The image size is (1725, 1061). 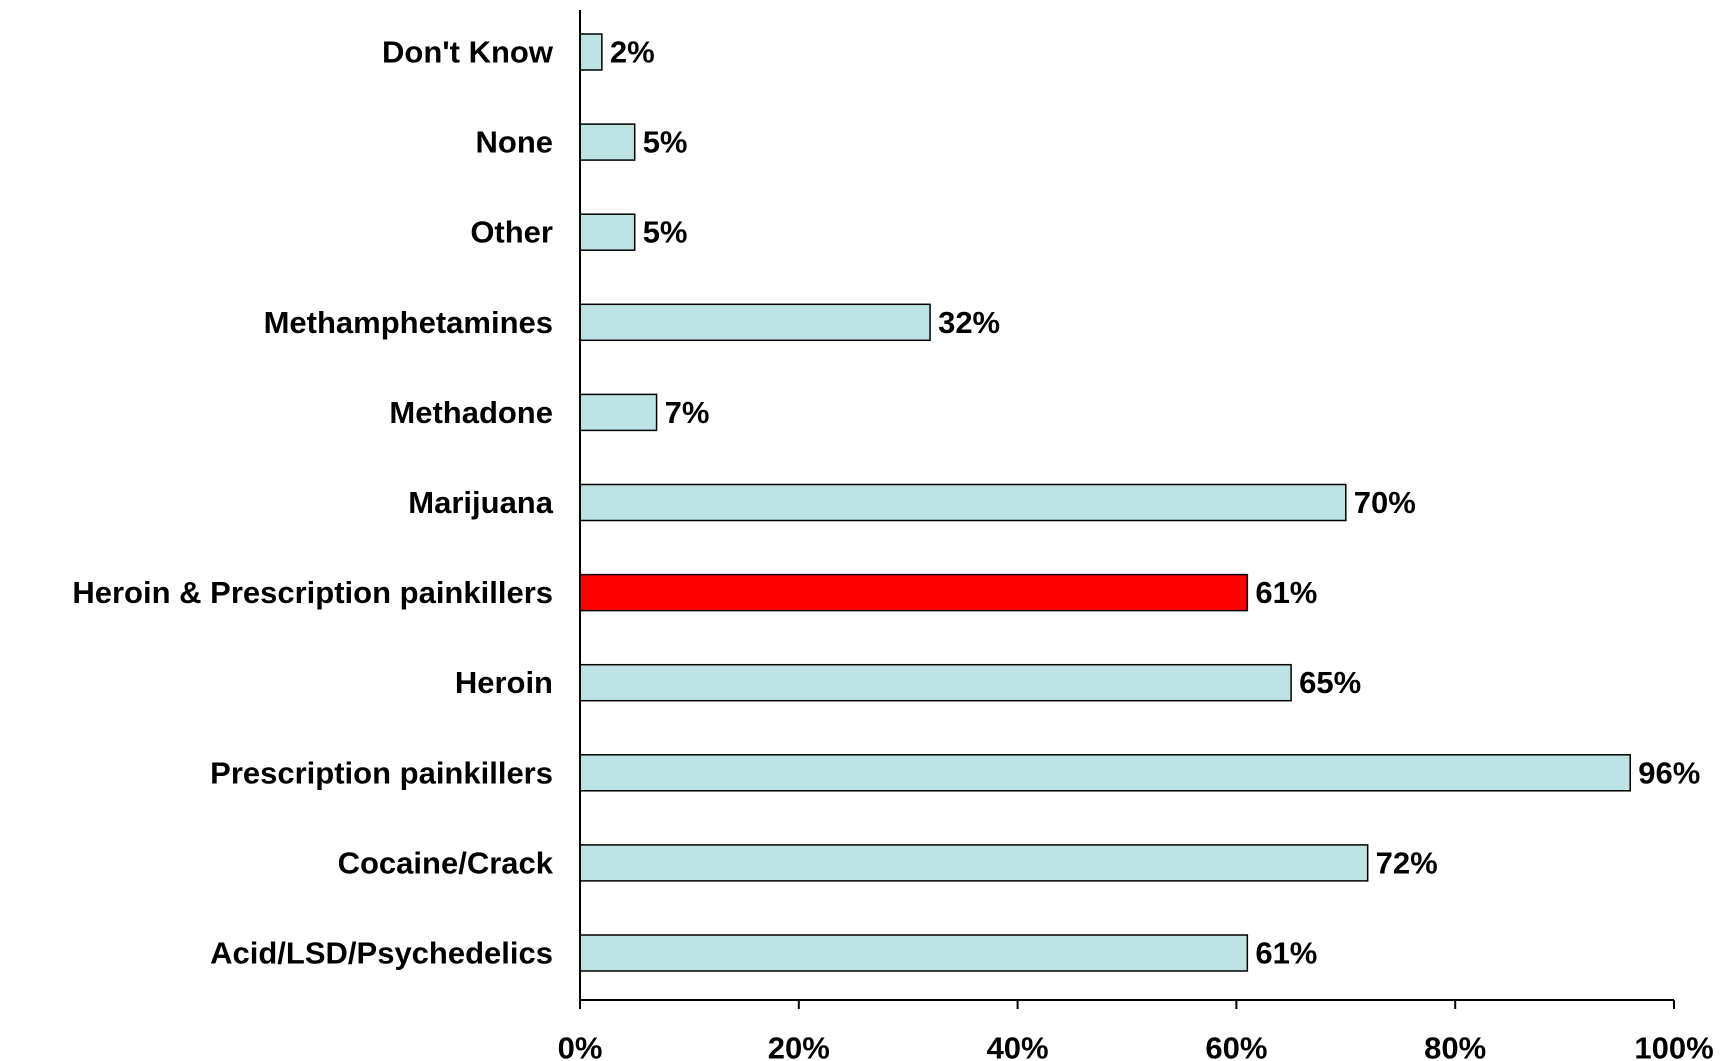 What do you see at coordinates (1136, 1046) in the screenshot?
I see `x-axis-tick-labels: 0% 20% 40% 60% 80% 100%` at bounding box center [1136, 1046].